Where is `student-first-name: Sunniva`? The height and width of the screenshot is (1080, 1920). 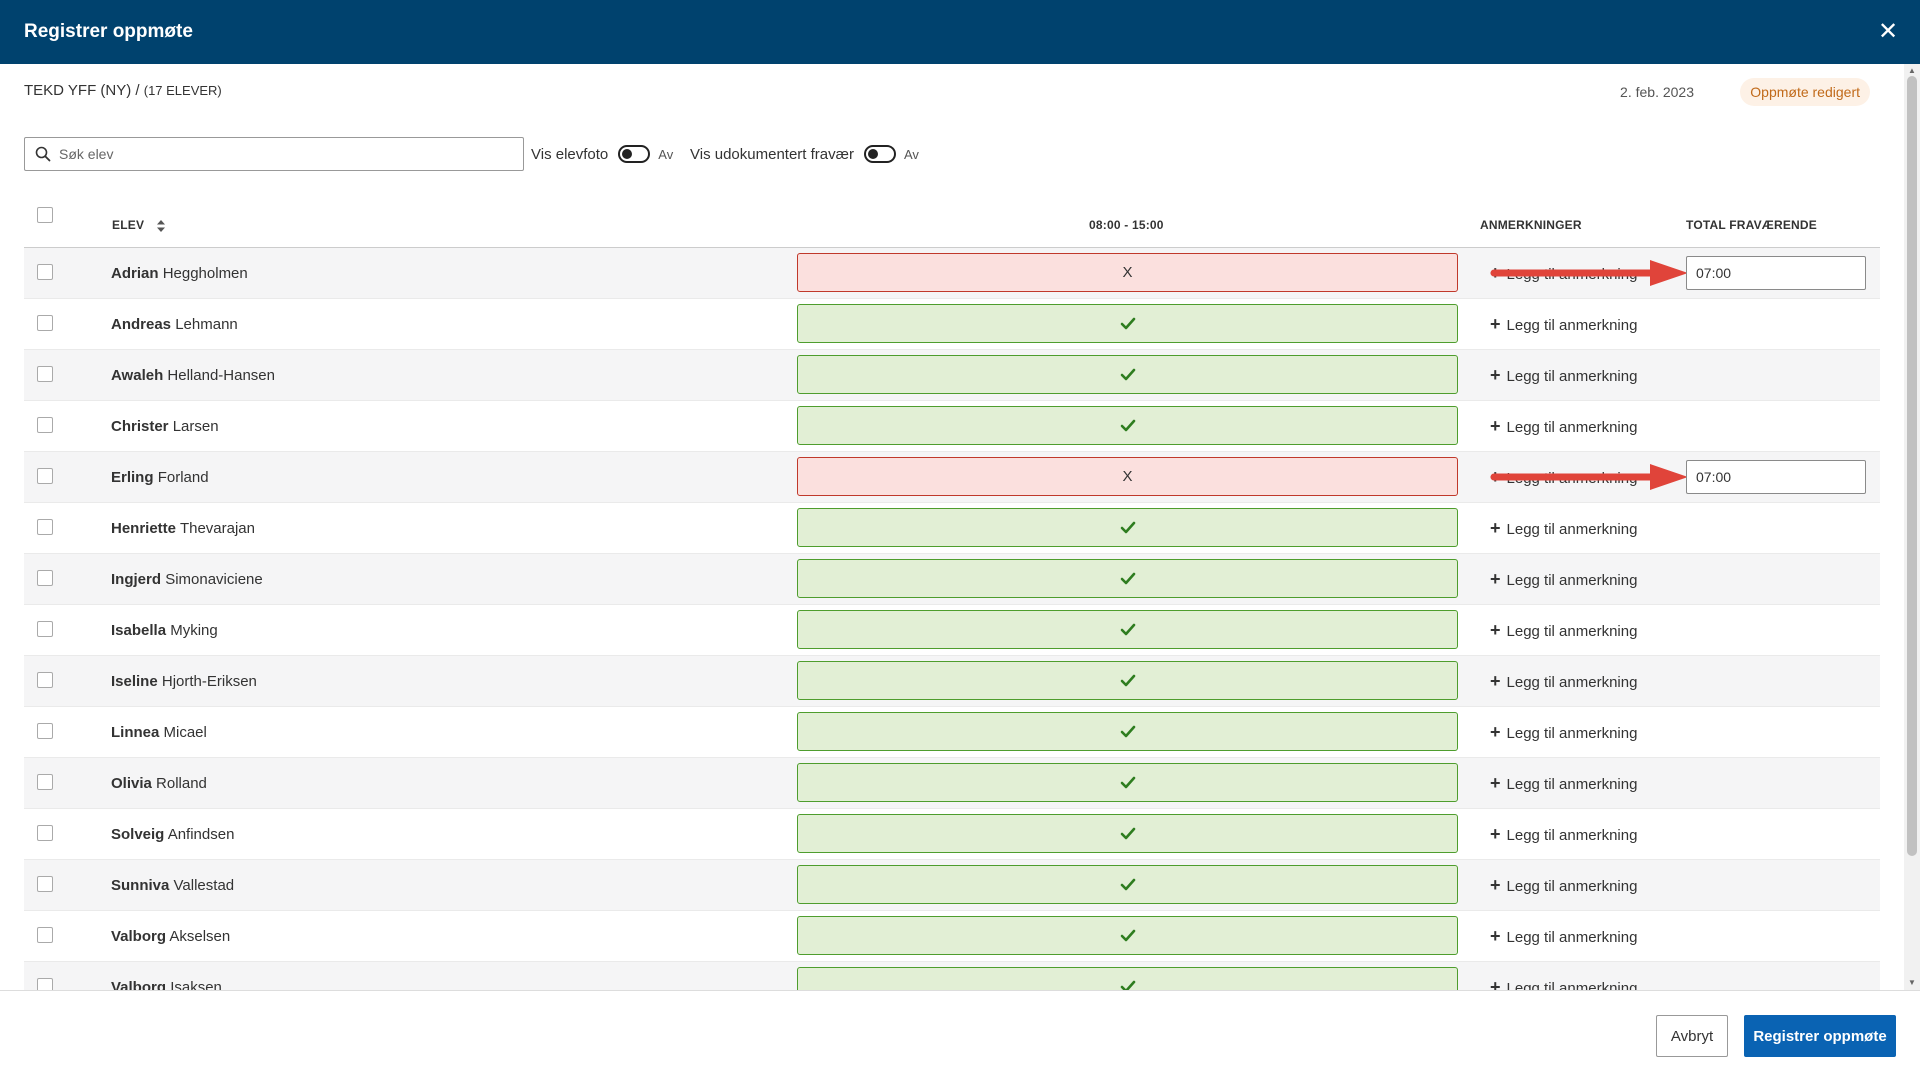
student-first-name: Sunniva is located at coordinates (140, 885).